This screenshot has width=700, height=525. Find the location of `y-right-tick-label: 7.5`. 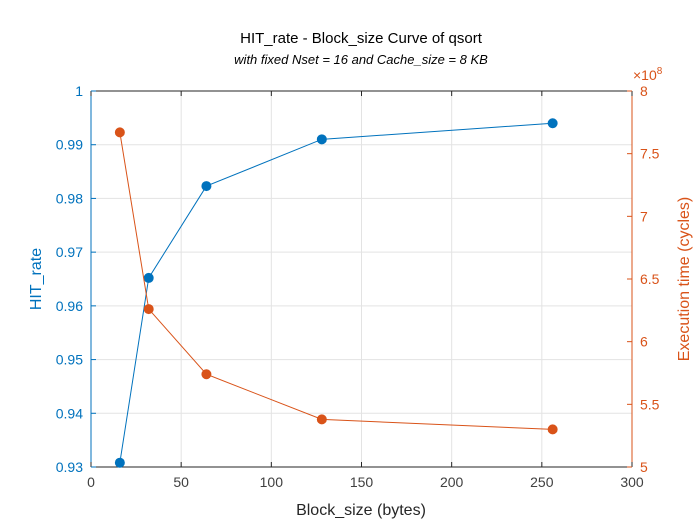

y-right-tick-label: 7.5 is located at coordinates (650, 154).